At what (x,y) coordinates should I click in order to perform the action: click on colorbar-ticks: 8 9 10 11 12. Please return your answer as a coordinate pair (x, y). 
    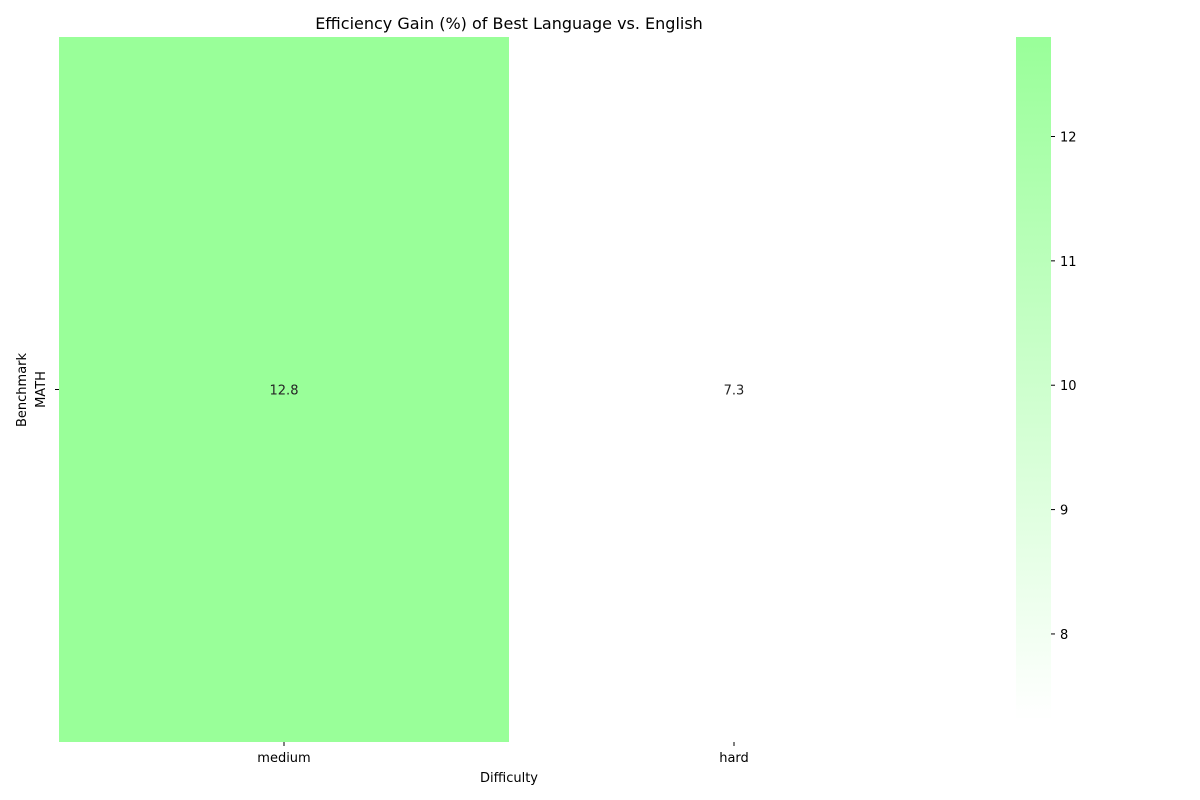
    Looking at the image, I should click on (1064, 386).